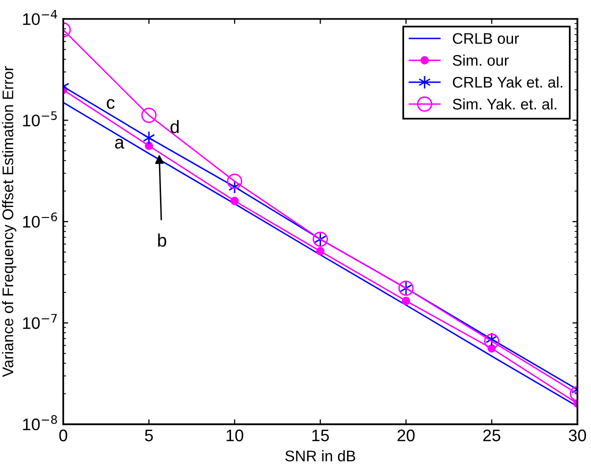 The height and width of the screenshot is (474, 591). What do you see at coordinates (63, 436) in the screenshot?
I see `x-tick-label: 0` at bounding box center [63, 436].